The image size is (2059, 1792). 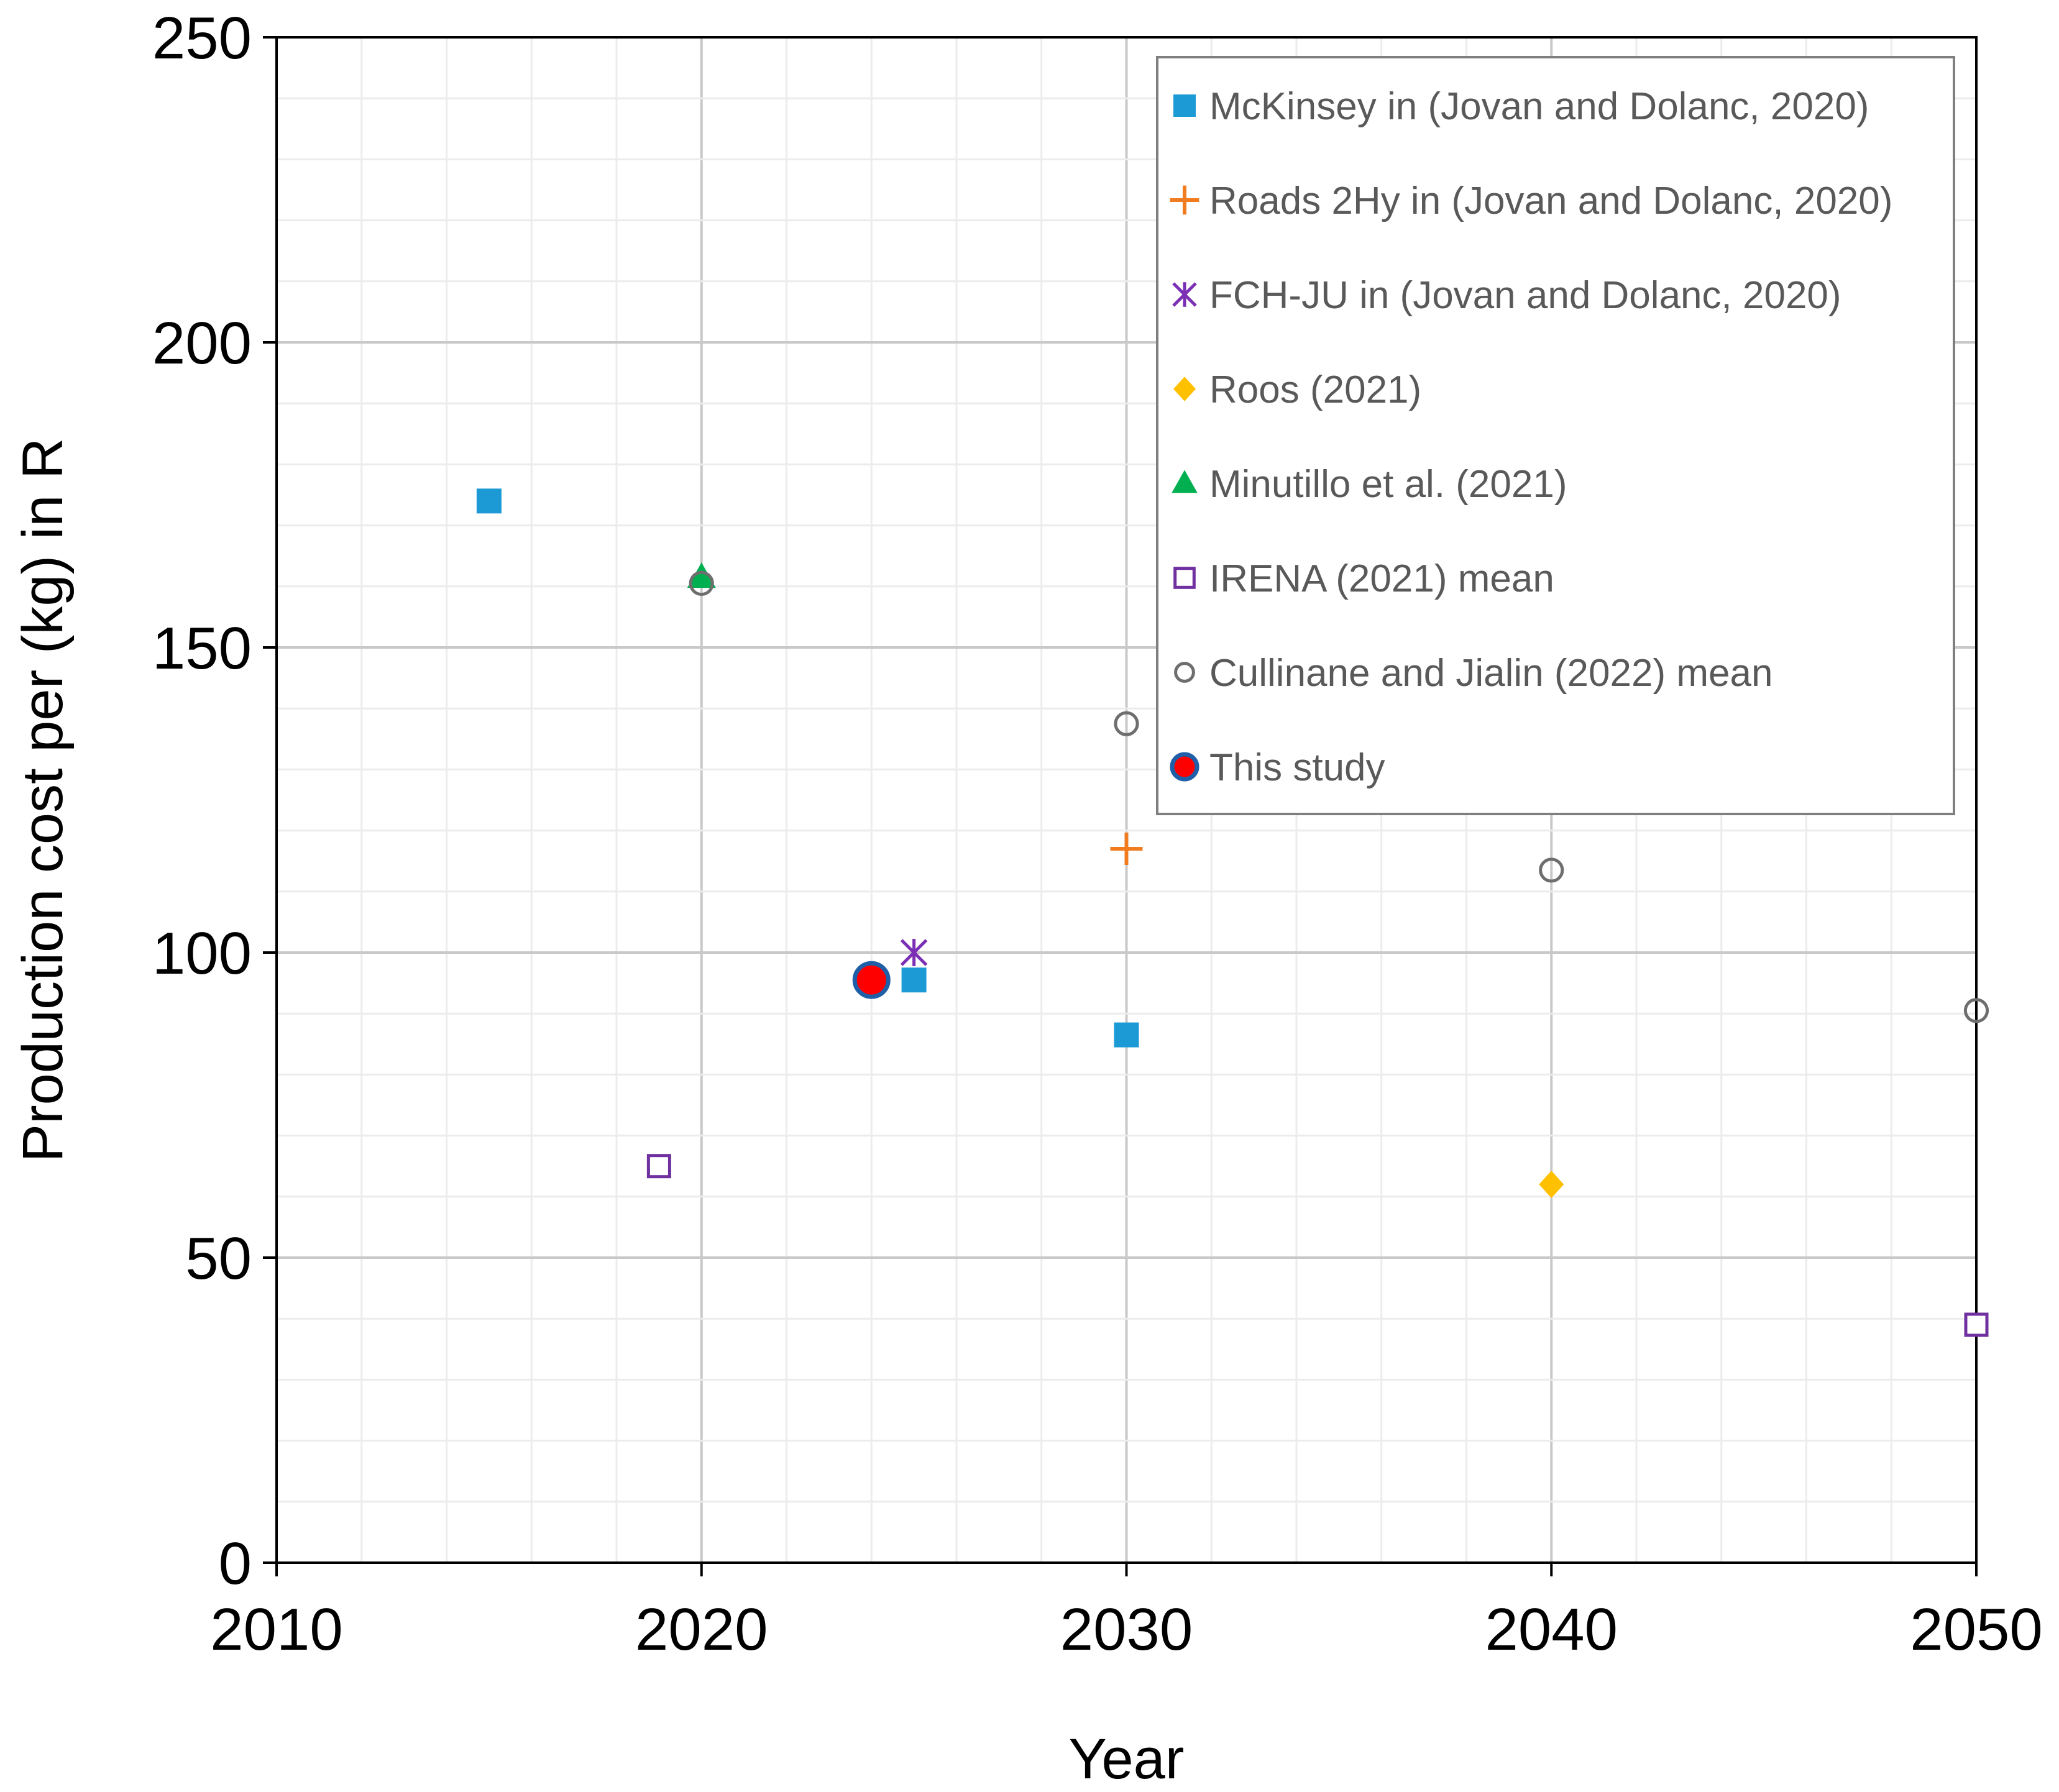 What do you see at coordinates (276, 1629) in the screenshot?
I see `x-tick-label: 2010` at bounding box center [276, 1629].